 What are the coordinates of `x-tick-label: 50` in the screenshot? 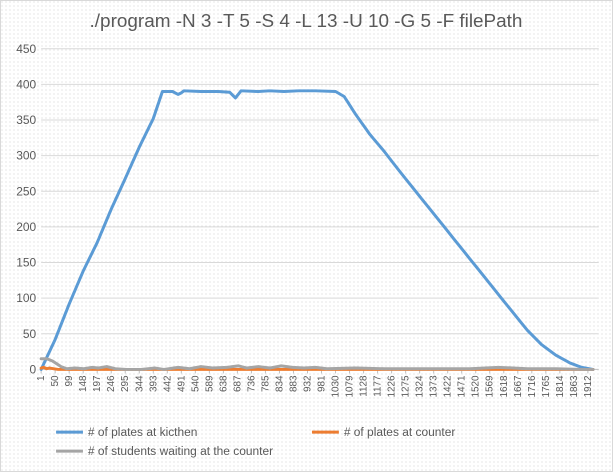 It's located at (55, 381).